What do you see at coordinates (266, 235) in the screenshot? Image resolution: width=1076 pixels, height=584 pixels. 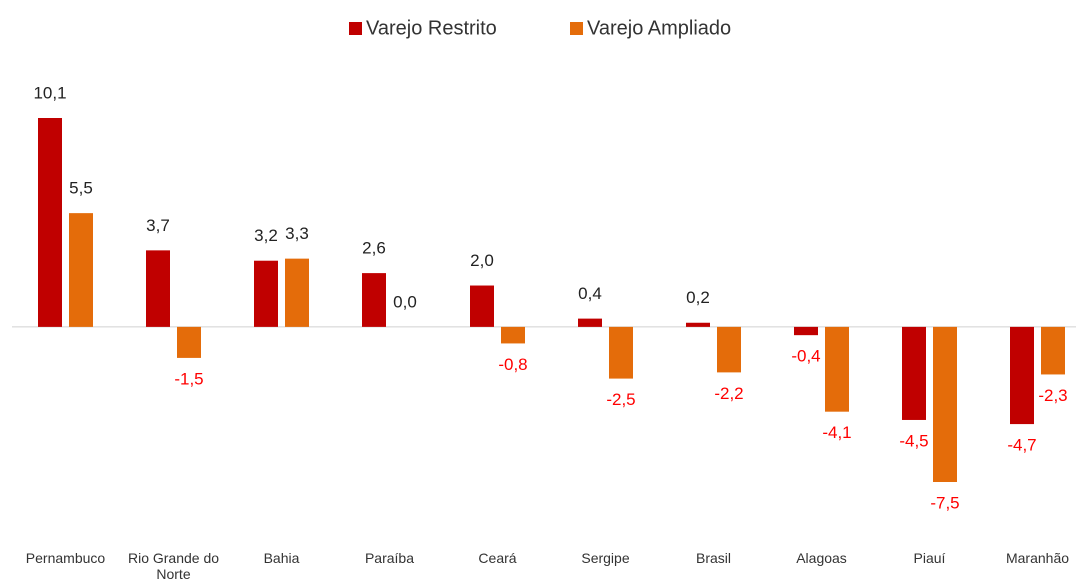 I see `value-label: 3,2` at bounding box center [266, 235].